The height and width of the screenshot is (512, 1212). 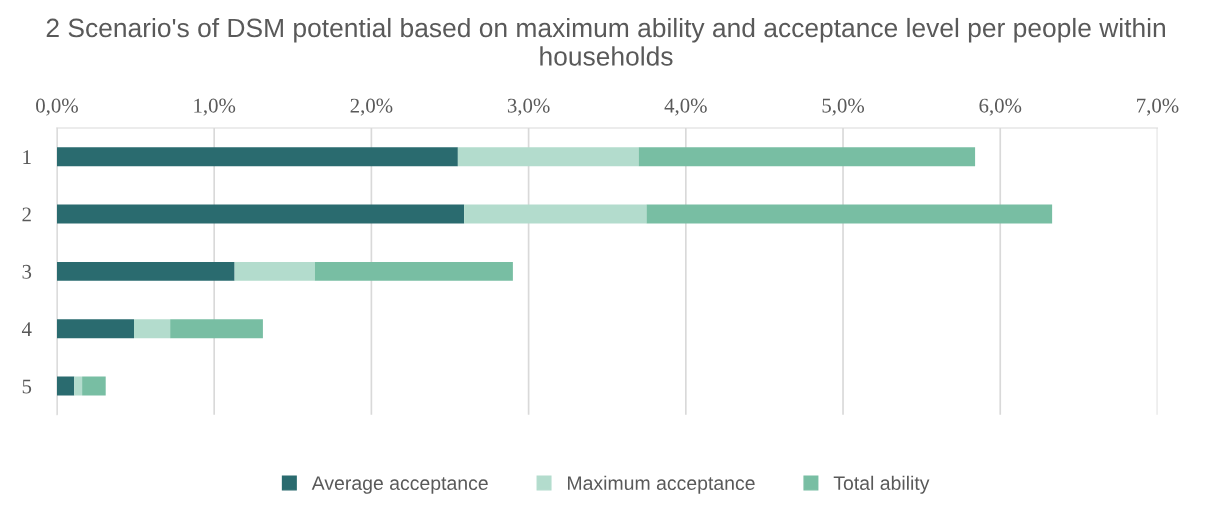 What do you see at coordinates (371, 107) in the screenshot?
I see `x-tick-label: 2,0%` at bounding box center [371, 107].